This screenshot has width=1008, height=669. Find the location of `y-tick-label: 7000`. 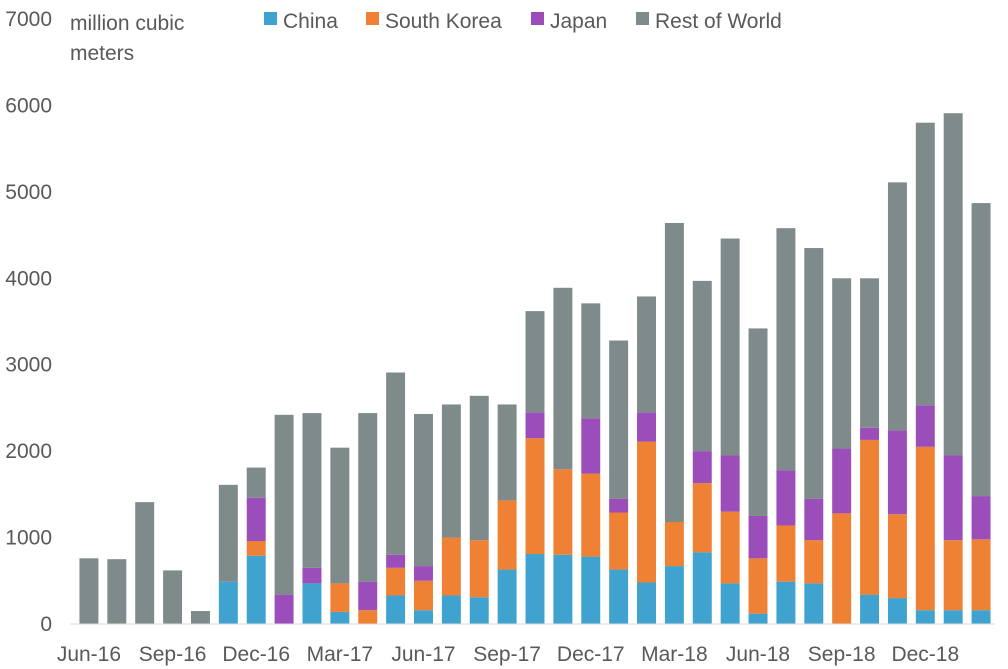

y-tick-label: 7000 is located at coordinates (28, 19).